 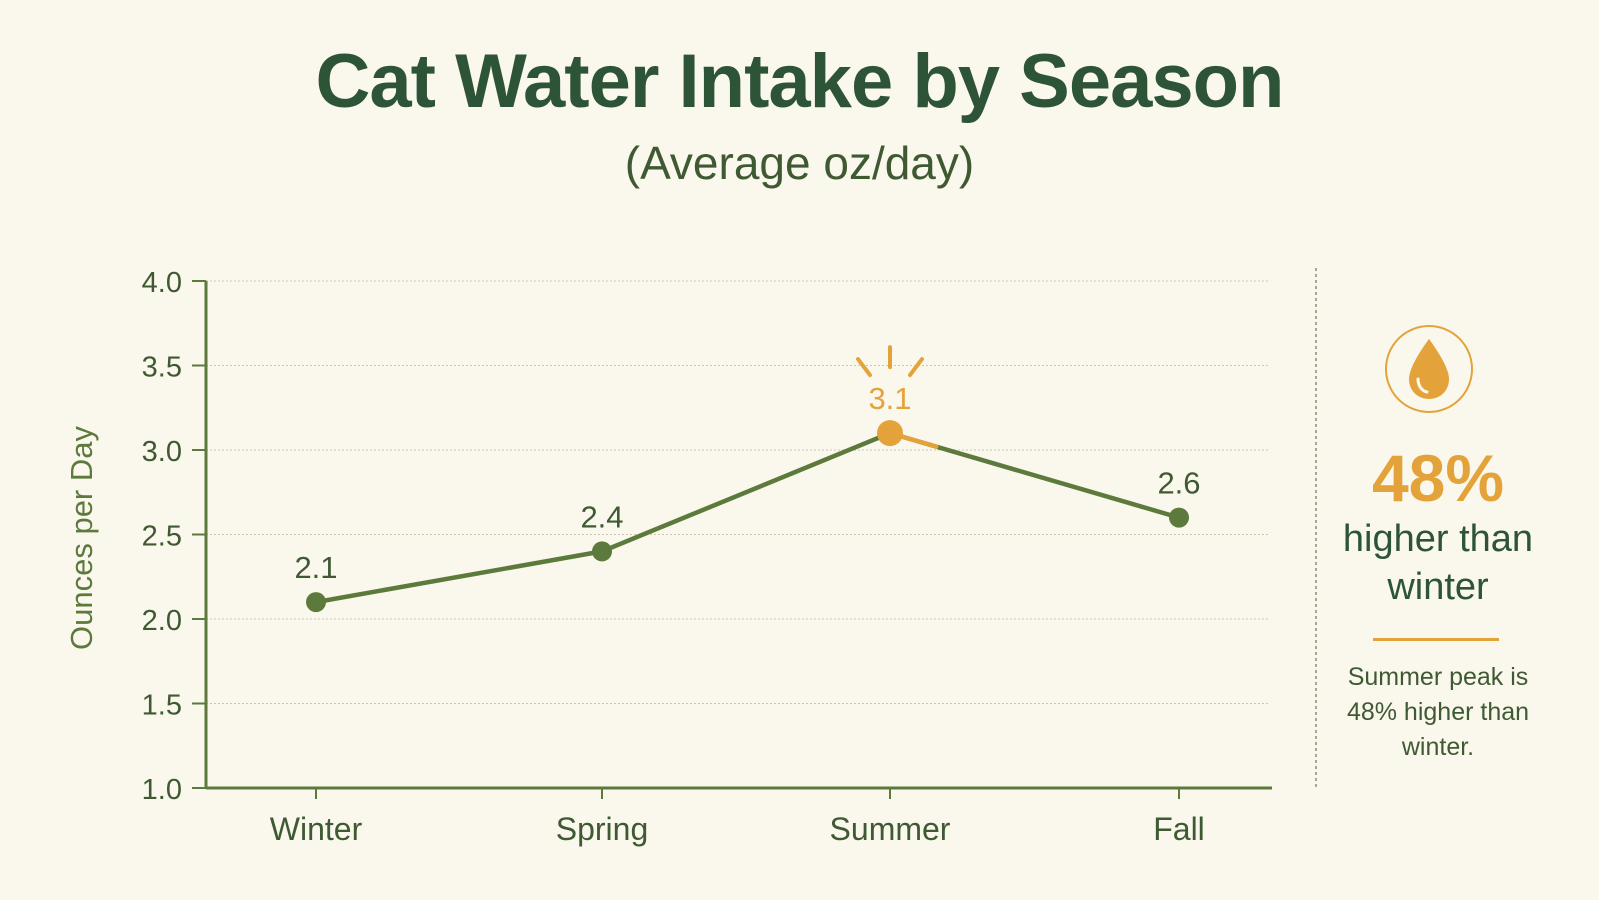 I want to click on data-point-peak, so click(x=890, y=433).